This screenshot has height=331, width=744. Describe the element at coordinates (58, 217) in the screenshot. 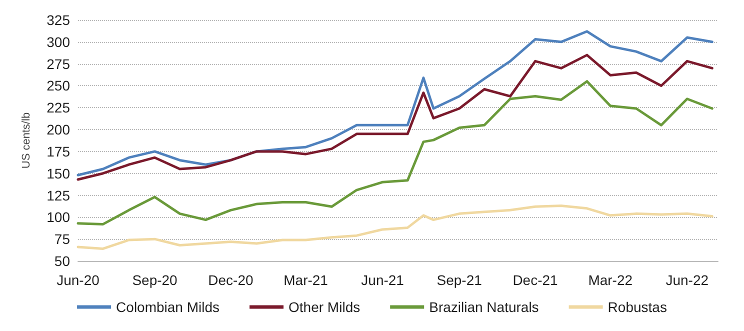

I see `y-tick-label: 100` at that location.